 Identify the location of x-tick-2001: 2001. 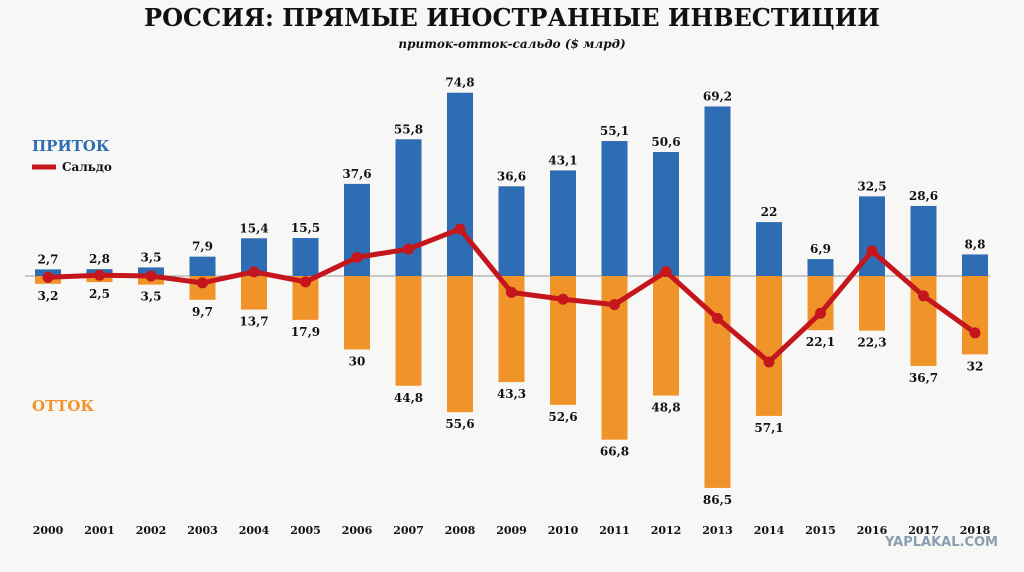
(99, 530).